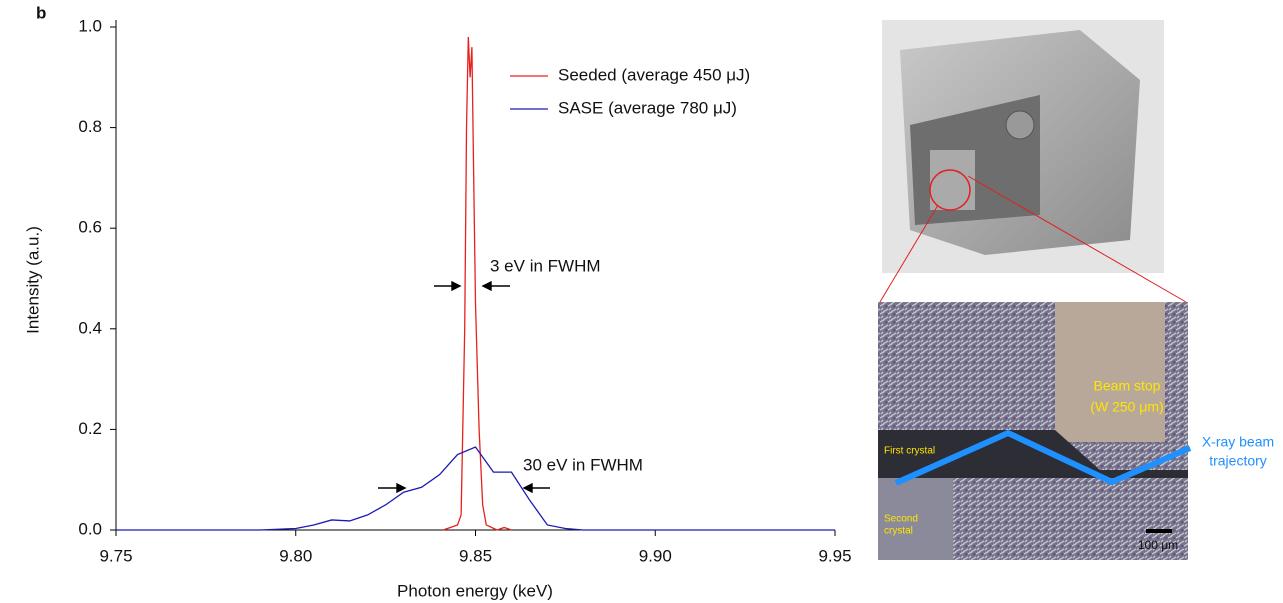 The width and height of the screenshot is (1283, 603). I want to click on y-tick-label: 0.4, so click(90, 327).